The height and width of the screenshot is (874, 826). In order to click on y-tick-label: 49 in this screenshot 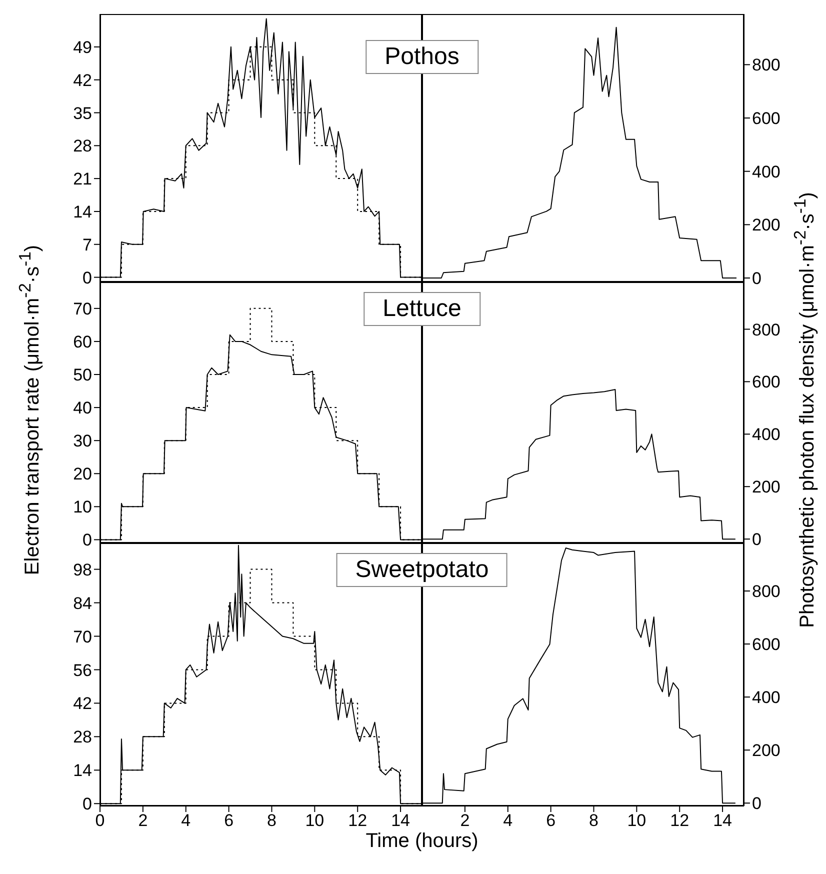, I will do `click(82, 47)`.